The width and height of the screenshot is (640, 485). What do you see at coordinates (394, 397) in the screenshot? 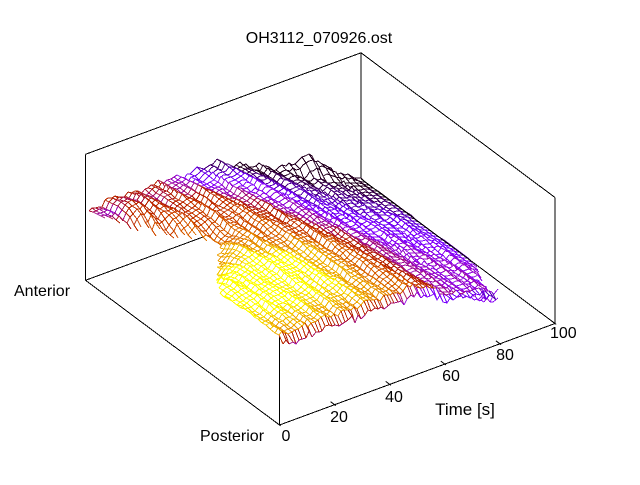
I see `svg-text: 40` at bounding box center [394, 397].